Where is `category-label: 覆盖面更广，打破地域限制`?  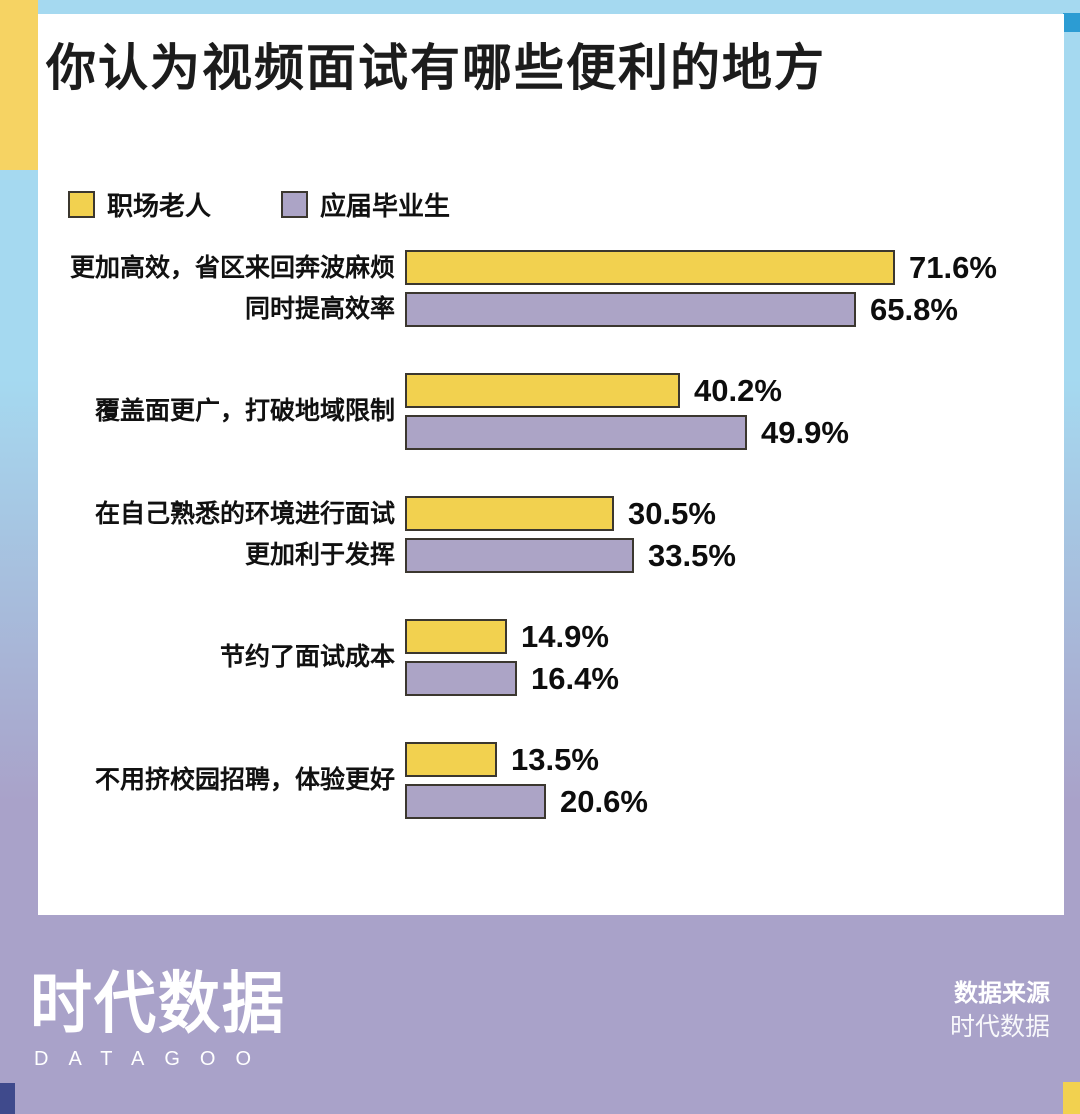
category-label: 覆盖面更广，打破地域限制 is located at coordinates (216, 411).